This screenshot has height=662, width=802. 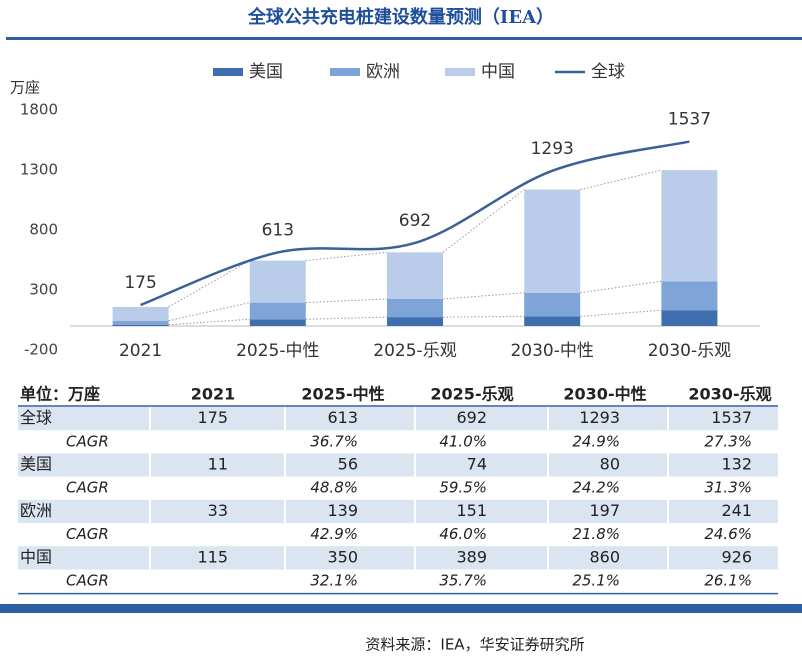 What do you see at coordinates (43, 230) in the screenshot?
I see `y-tick-label: 800` at bounding box center [43, 230].